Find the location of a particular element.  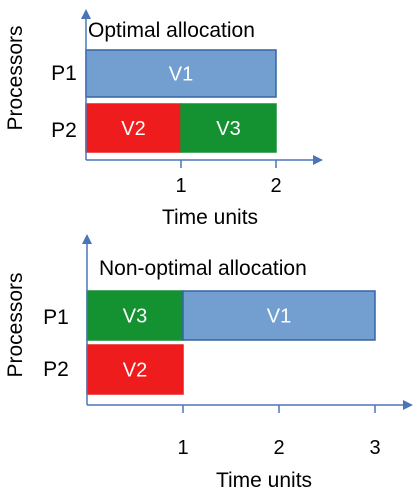

non-optimal-task-label-v1: V1 is located at coordinates (279, 317).